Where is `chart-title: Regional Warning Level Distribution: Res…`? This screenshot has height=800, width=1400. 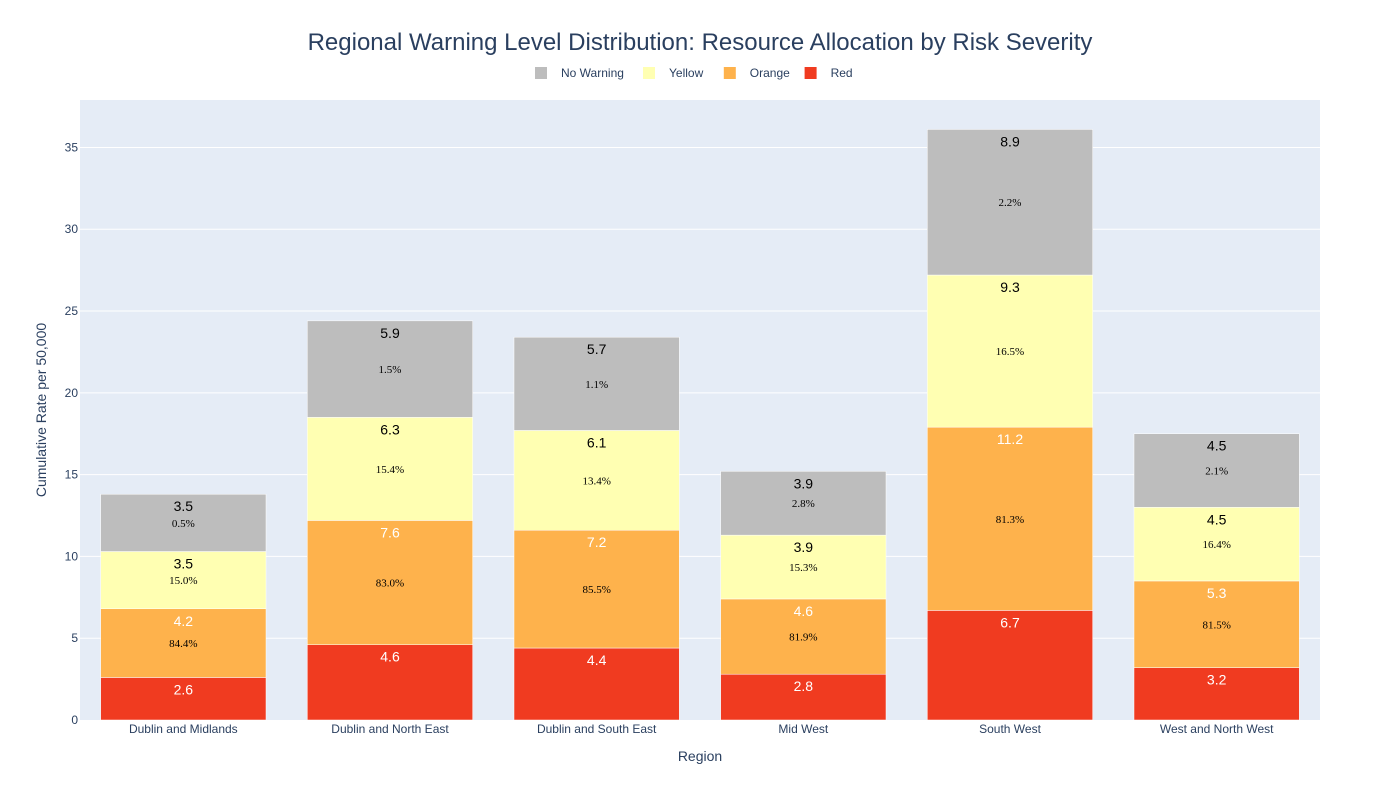 chart-title: Regional Warning Level Distribution: Res… is located at coordinates (700, 42).